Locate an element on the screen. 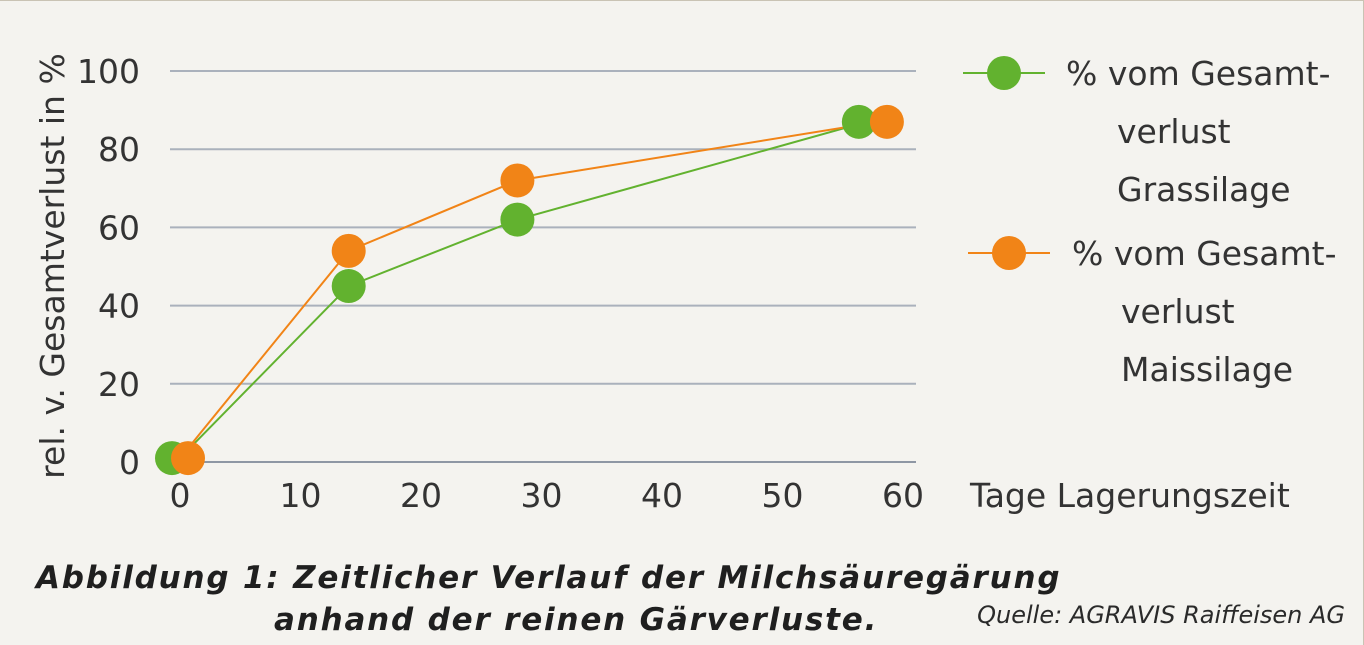  x-axis-title: Tage Lagerungszeit is located at coordinates (1129, 495).